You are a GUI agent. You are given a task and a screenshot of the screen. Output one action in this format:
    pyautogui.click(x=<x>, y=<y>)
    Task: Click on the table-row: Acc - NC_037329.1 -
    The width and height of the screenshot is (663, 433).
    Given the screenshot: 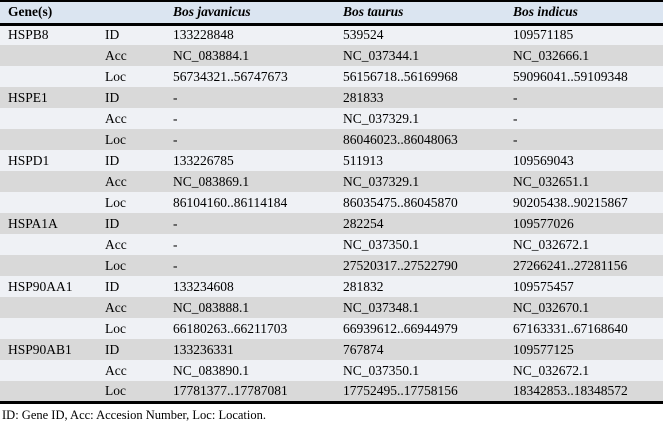 What is the action you would take?
    pyautogui.click(x=331, y=118)
    